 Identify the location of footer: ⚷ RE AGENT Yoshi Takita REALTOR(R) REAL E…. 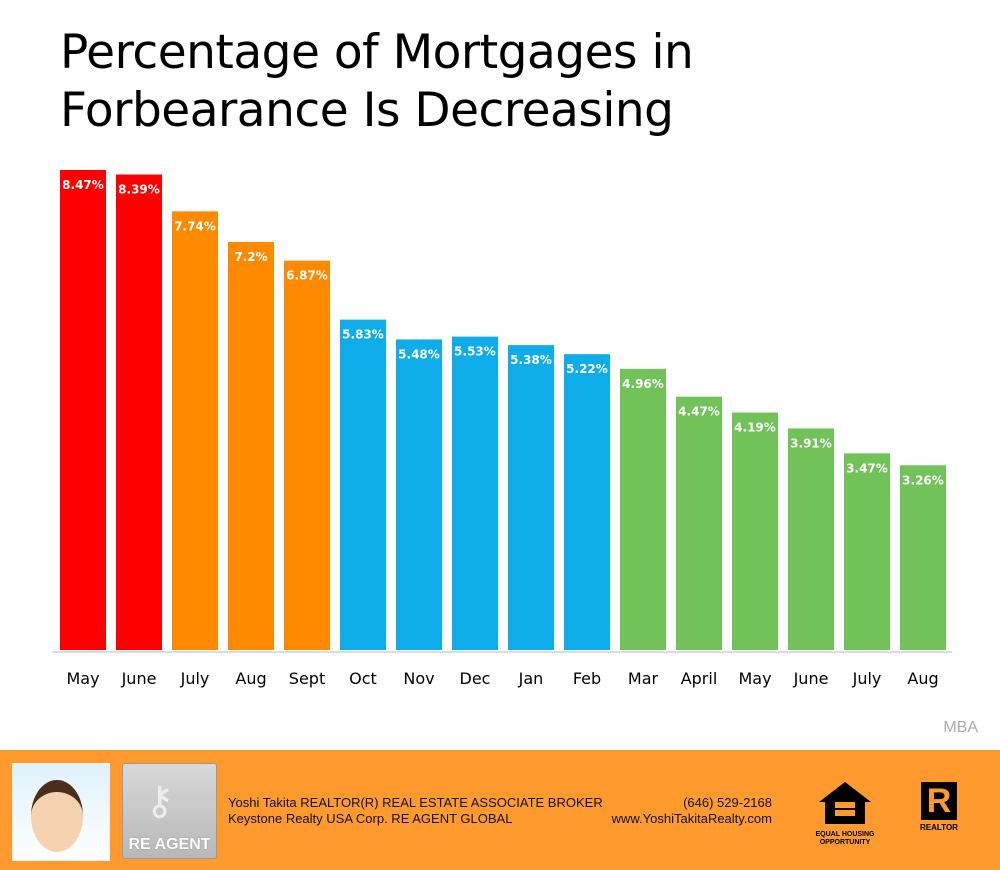
(500, 810).